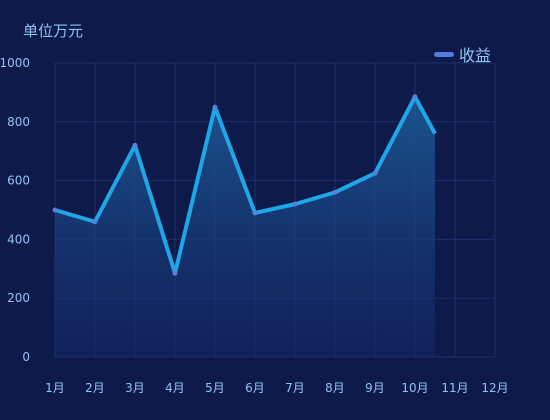 The width and height of the screenshot is (550, 420). What do you see at coordinates (26, 357) in the screenshot?
I see `y-tick-label: 0` at bounding box center [26, 357].